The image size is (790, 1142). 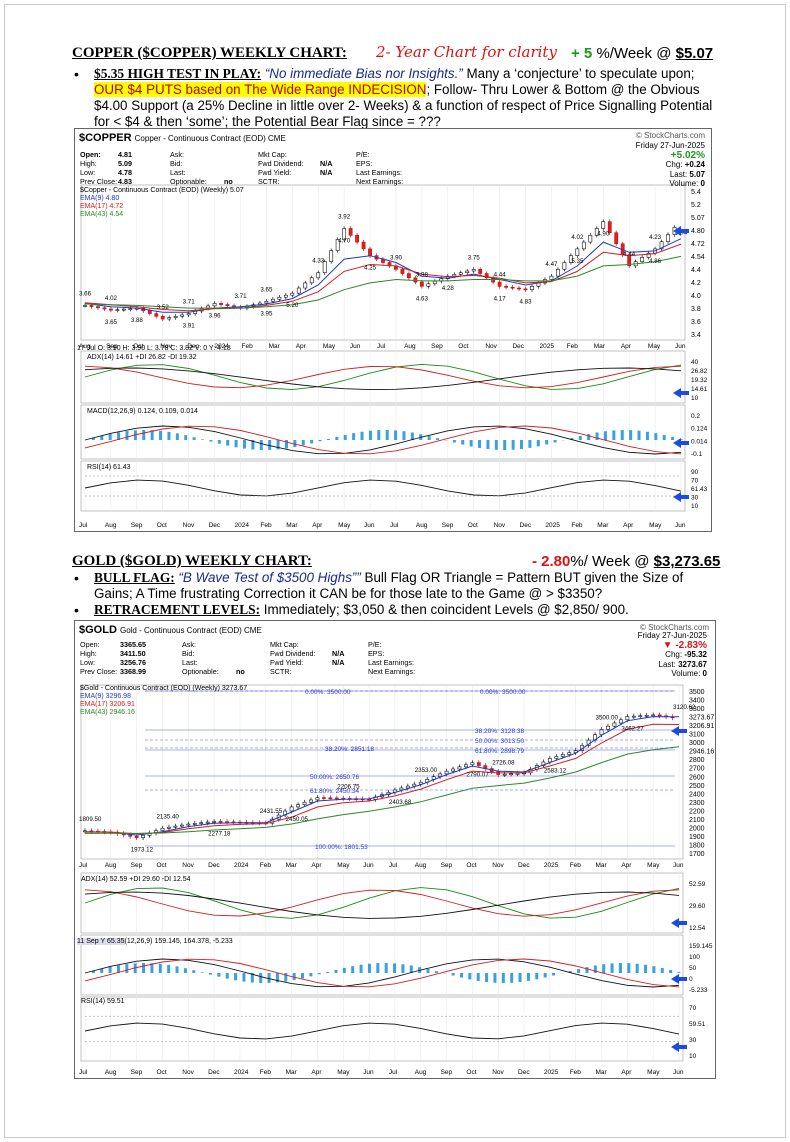 What do you see at coordinates (137, 320) in the screenshot?
I see `price-annotation: 3.88` at bounding box center [137, 320].